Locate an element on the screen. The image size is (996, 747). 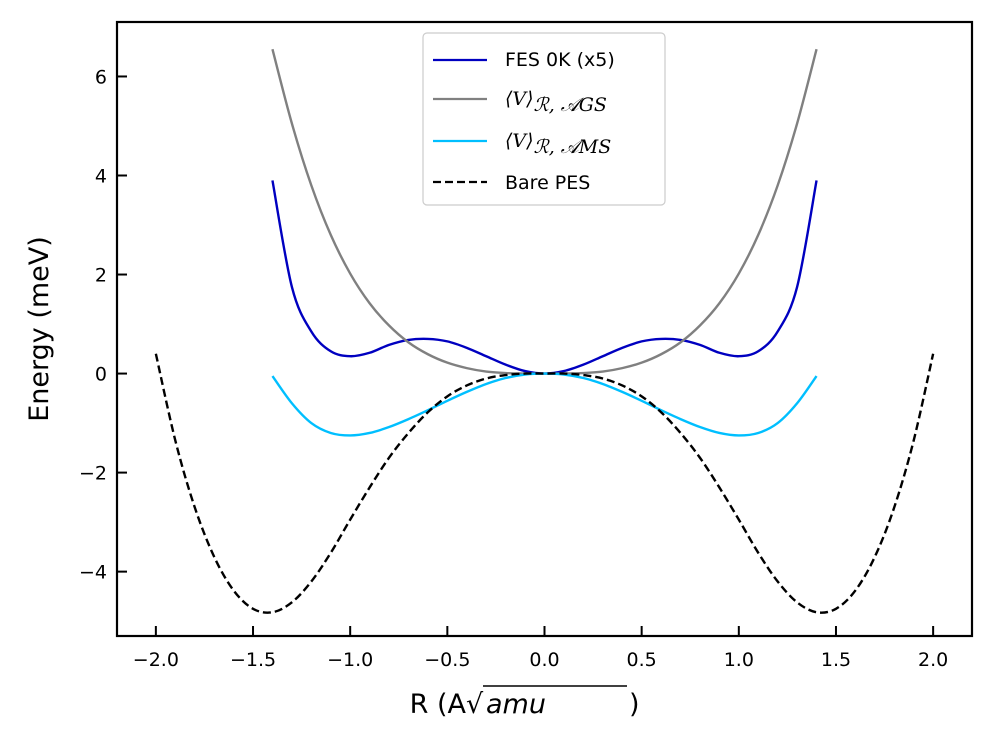
y-tick-label: 0 is located at coordinates (101, 375).